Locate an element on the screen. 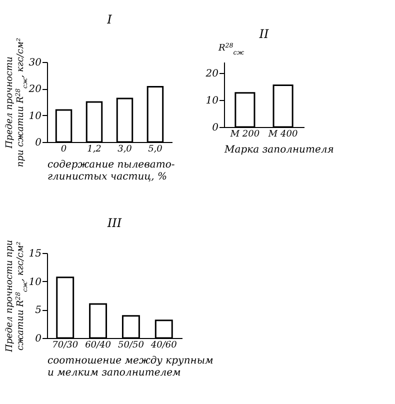 The image size is (395, 404). x-tick-label: 5,0 is located at coordinates (155, 149).